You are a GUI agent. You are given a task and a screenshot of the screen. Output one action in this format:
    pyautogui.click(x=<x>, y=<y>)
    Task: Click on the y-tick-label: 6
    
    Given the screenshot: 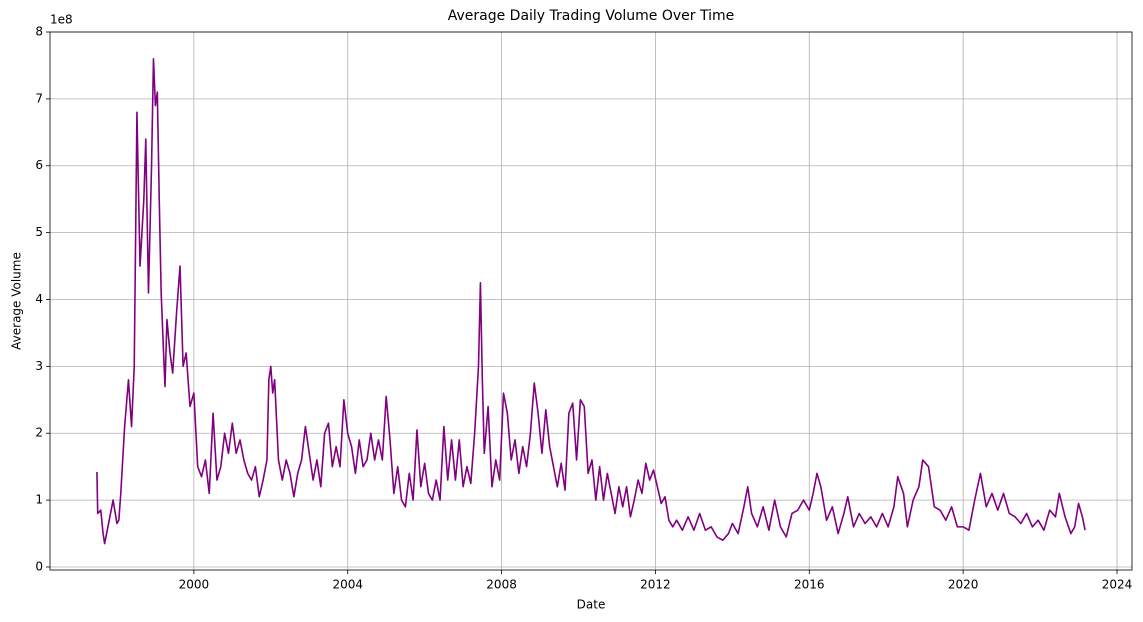 What is the action you would take?
    pyautogui.click(x=39, y=165)
    